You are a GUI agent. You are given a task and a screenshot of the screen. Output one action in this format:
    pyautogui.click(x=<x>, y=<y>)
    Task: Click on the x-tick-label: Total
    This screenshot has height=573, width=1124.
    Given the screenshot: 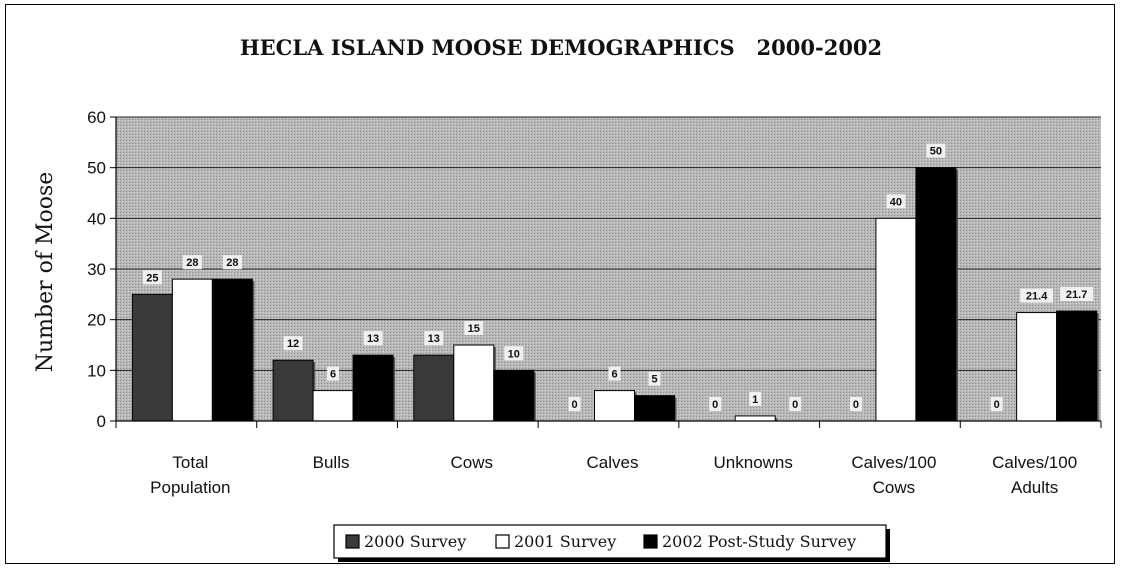 What is the action you would take?
    pyautogui.click(x=190, y=462)
    